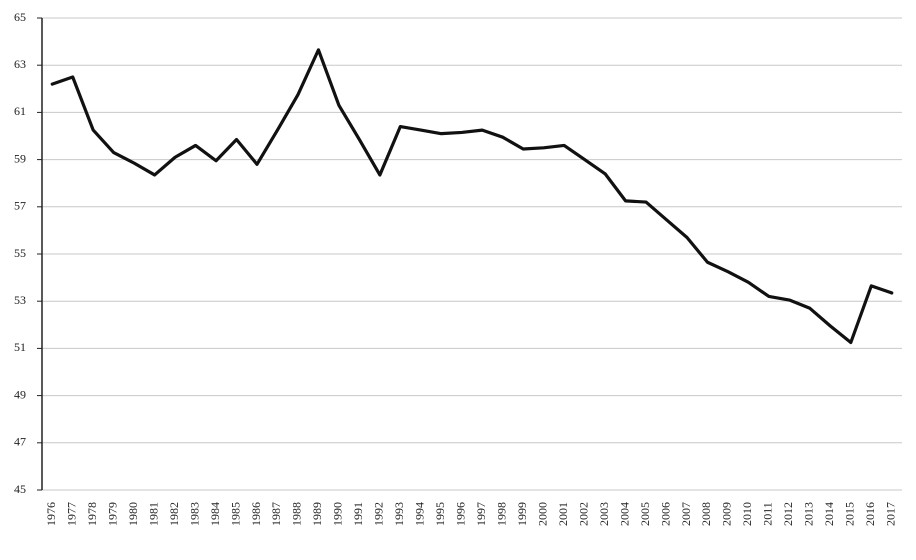 This screenshot has height=560, width=916. Describe the element at coordinates (583, 514) in the screenshot. I see `x-tick-label: 2002` at that location.